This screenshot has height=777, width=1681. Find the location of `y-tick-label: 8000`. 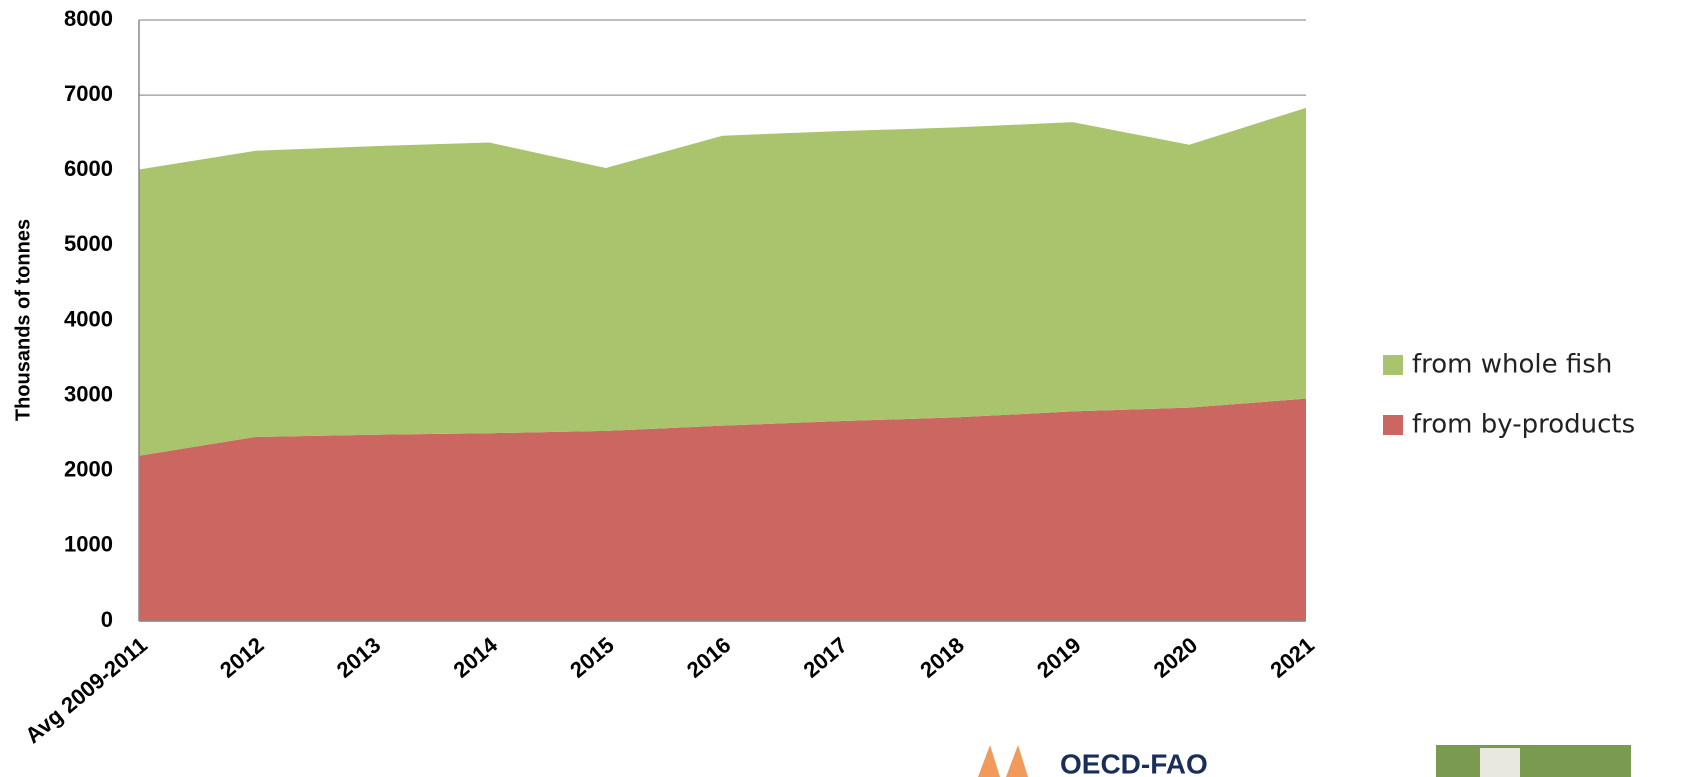

y-tick-label: 8000 is located at coordinates (88, 18).